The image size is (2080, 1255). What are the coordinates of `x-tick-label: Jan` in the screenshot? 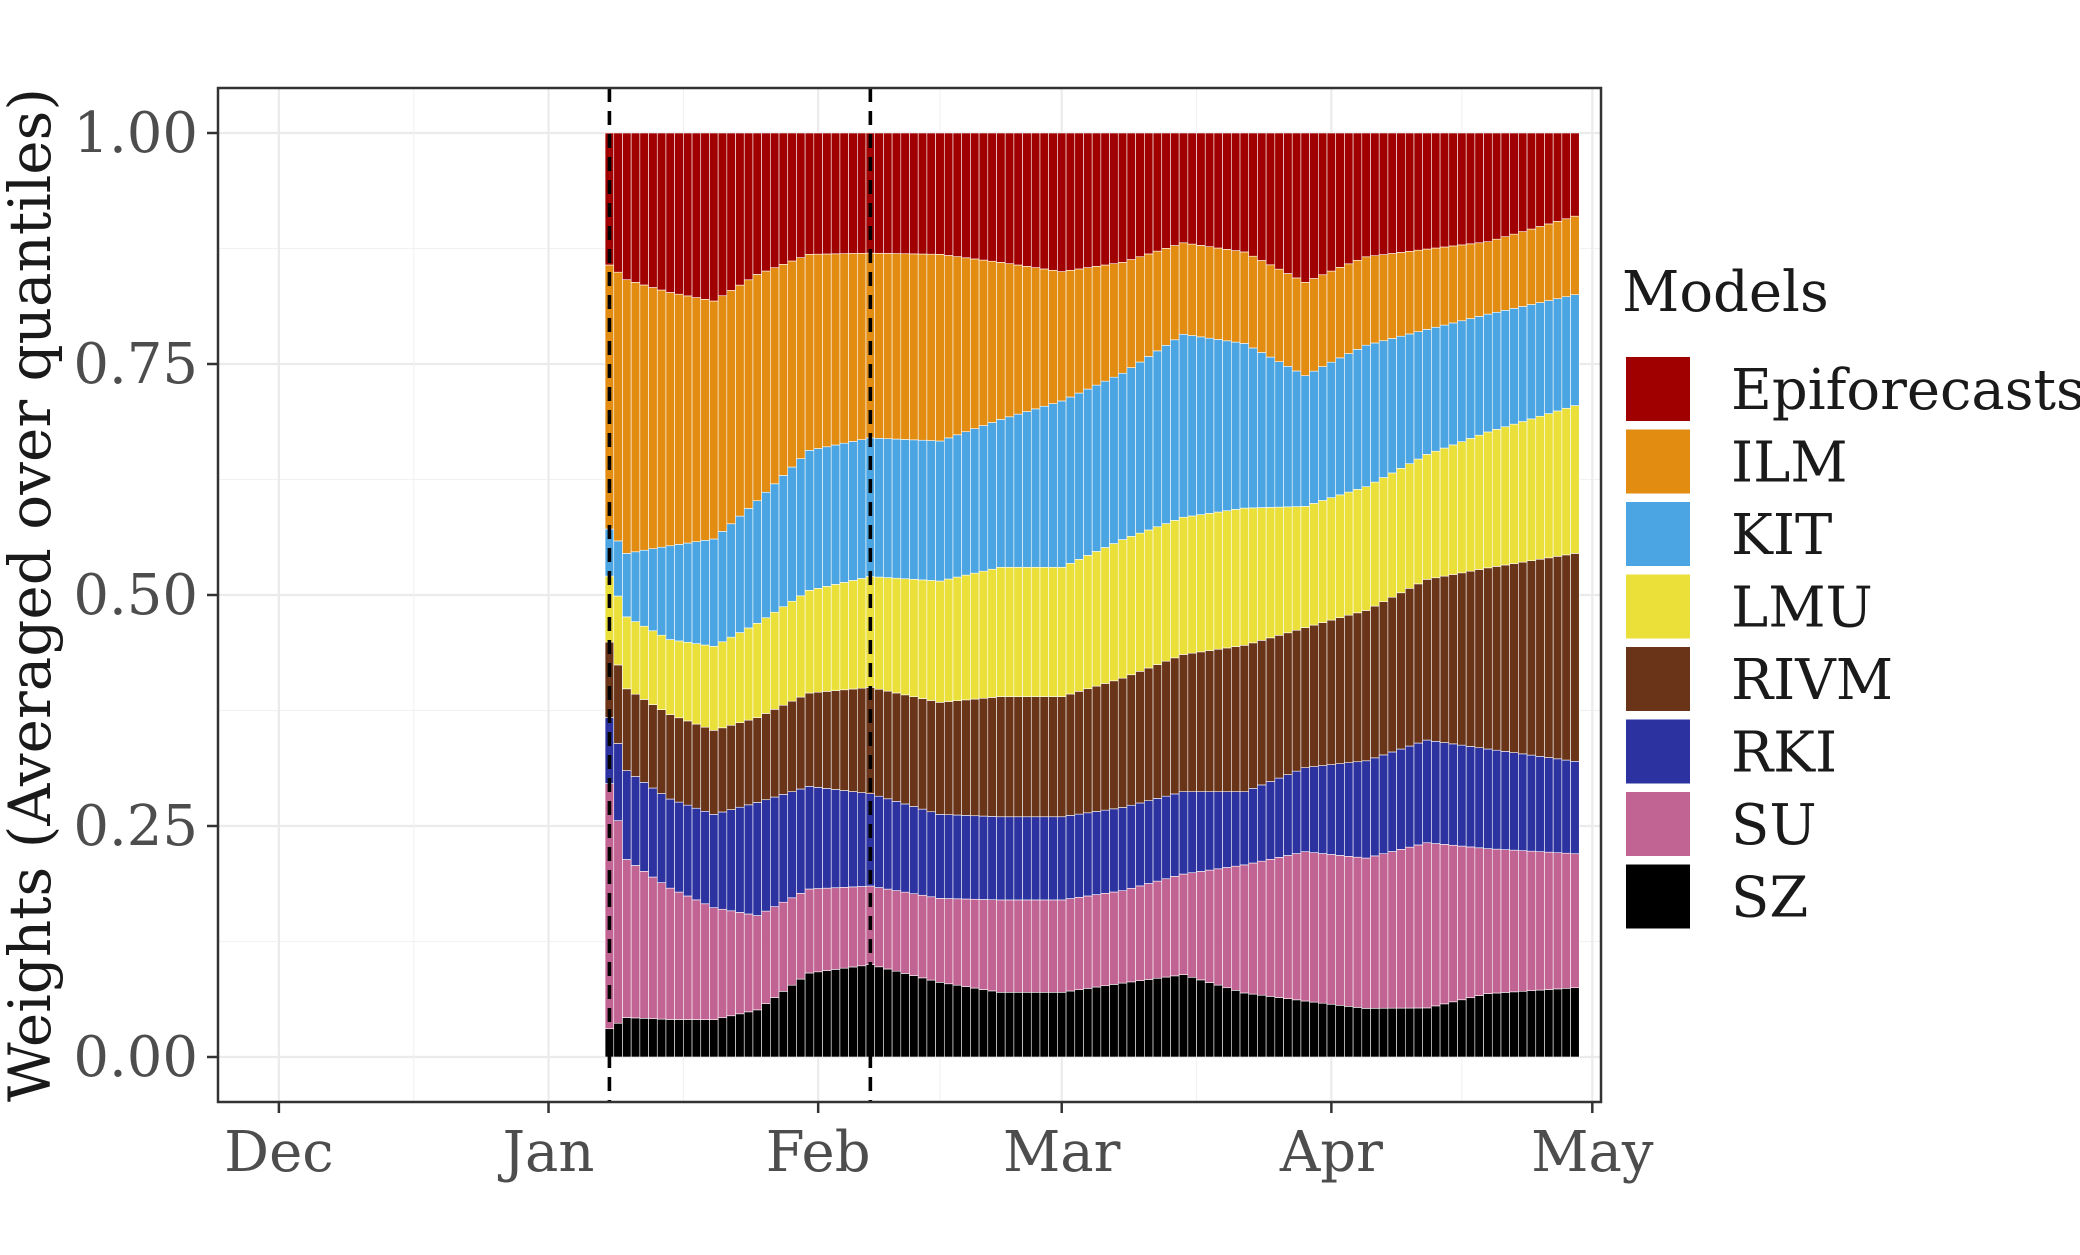 It's located at (546, 1152).